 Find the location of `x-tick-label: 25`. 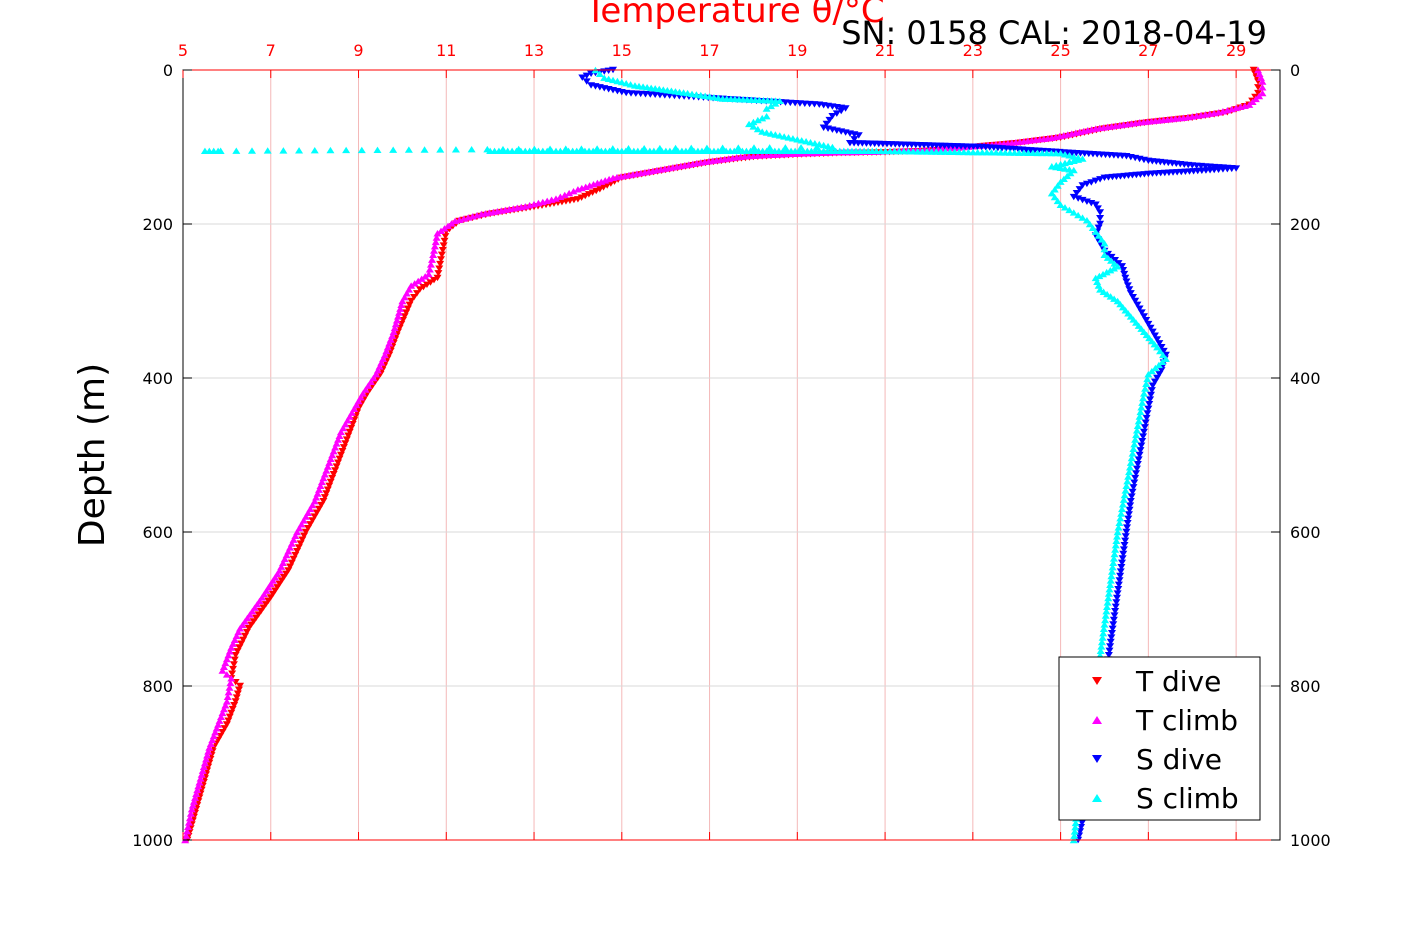

x-tick-label: 25 is located at coordinates (1060, 50).